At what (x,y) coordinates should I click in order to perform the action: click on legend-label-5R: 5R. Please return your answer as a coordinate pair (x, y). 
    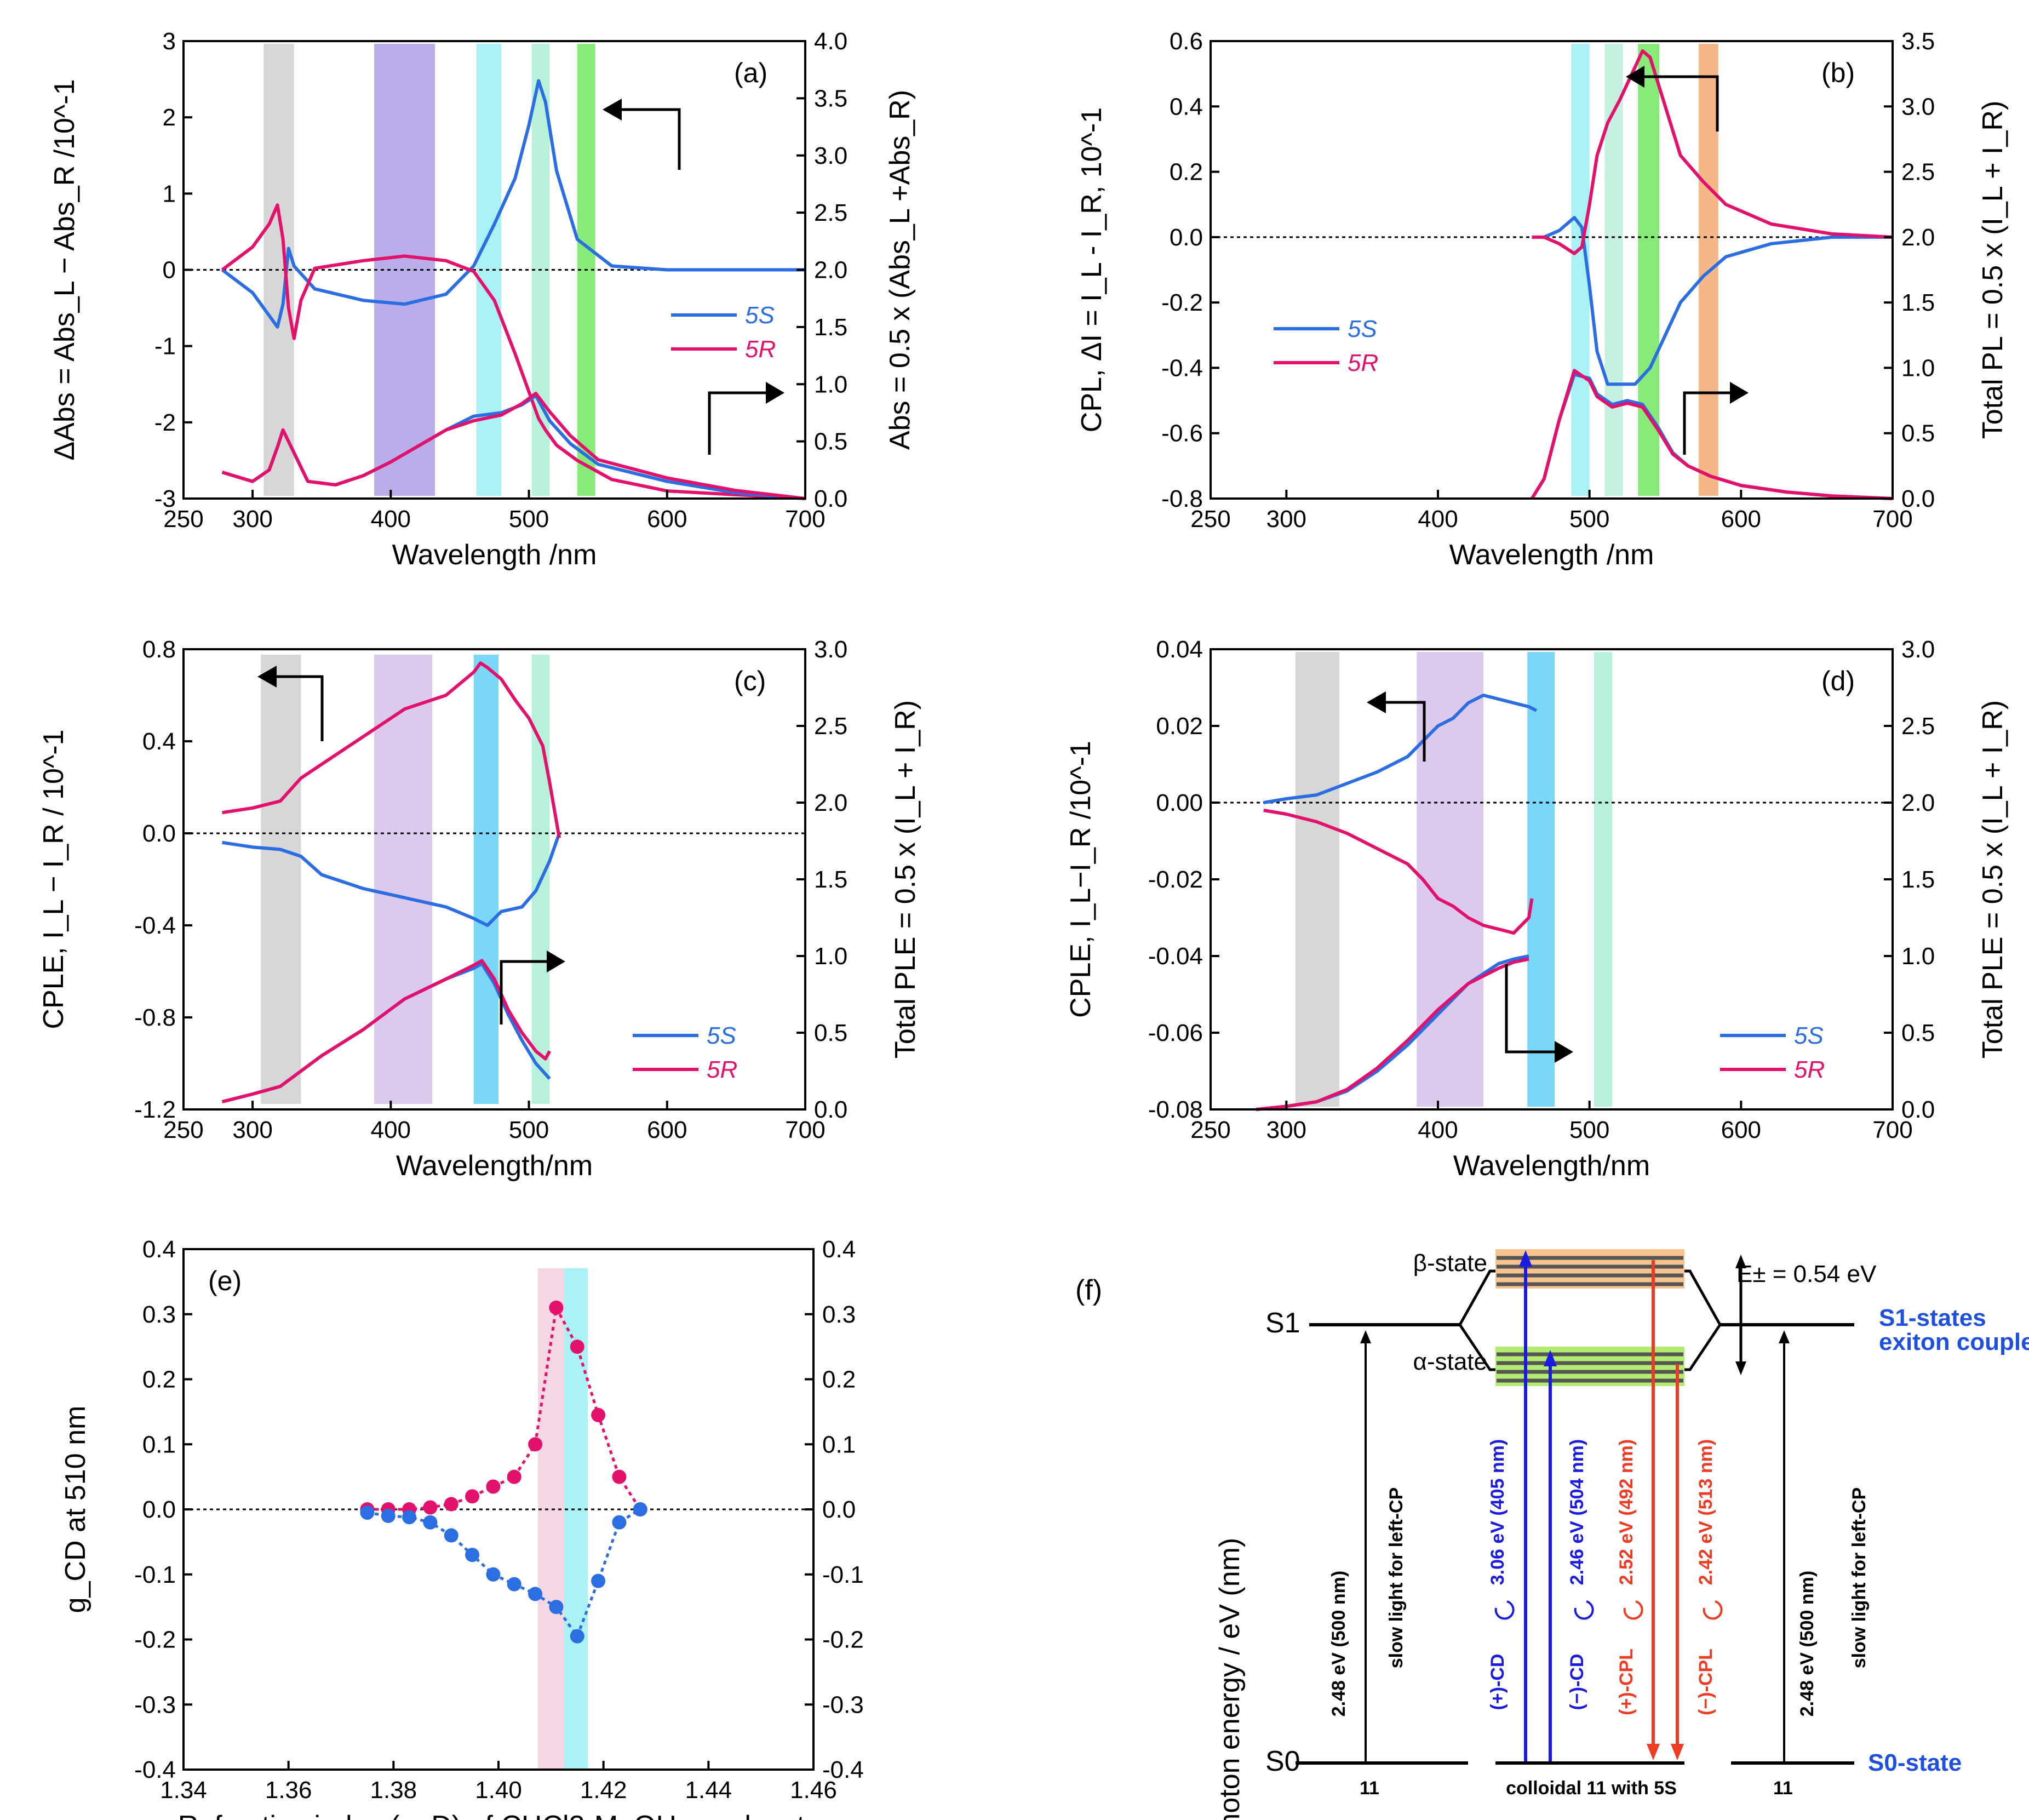
    Looking at the image, I should click on (722, 1069).